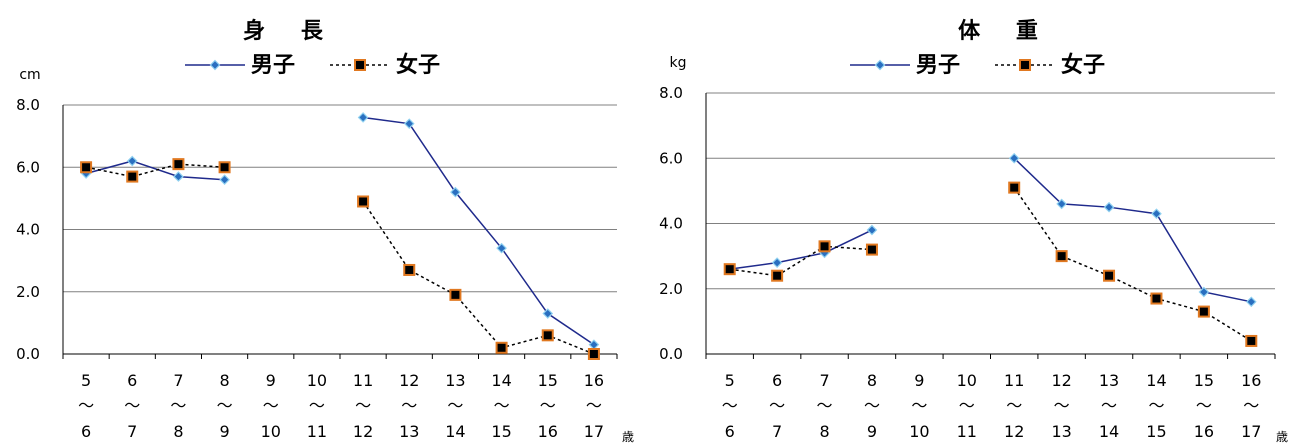 The width and height of the screenshot is (1291, 445). I want to click on x-tick-label-bottom: 9, so click(872, 431).